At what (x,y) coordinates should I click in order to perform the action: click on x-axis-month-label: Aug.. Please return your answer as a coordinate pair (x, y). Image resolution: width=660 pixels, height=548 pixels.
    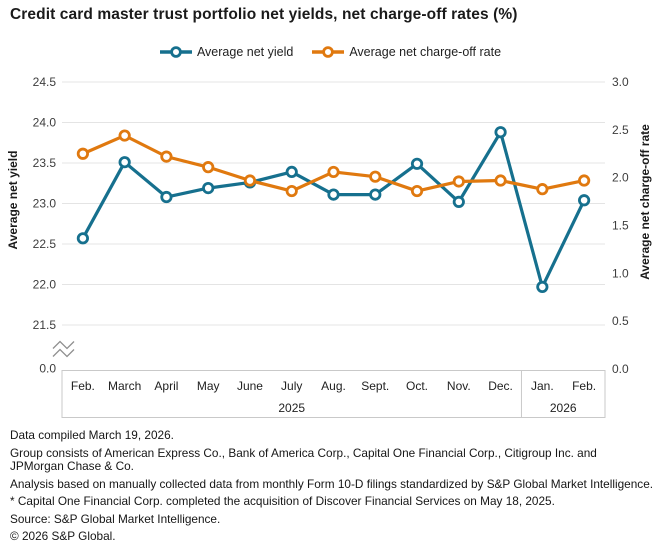
    Looking at the image, I should click on (333, 386).